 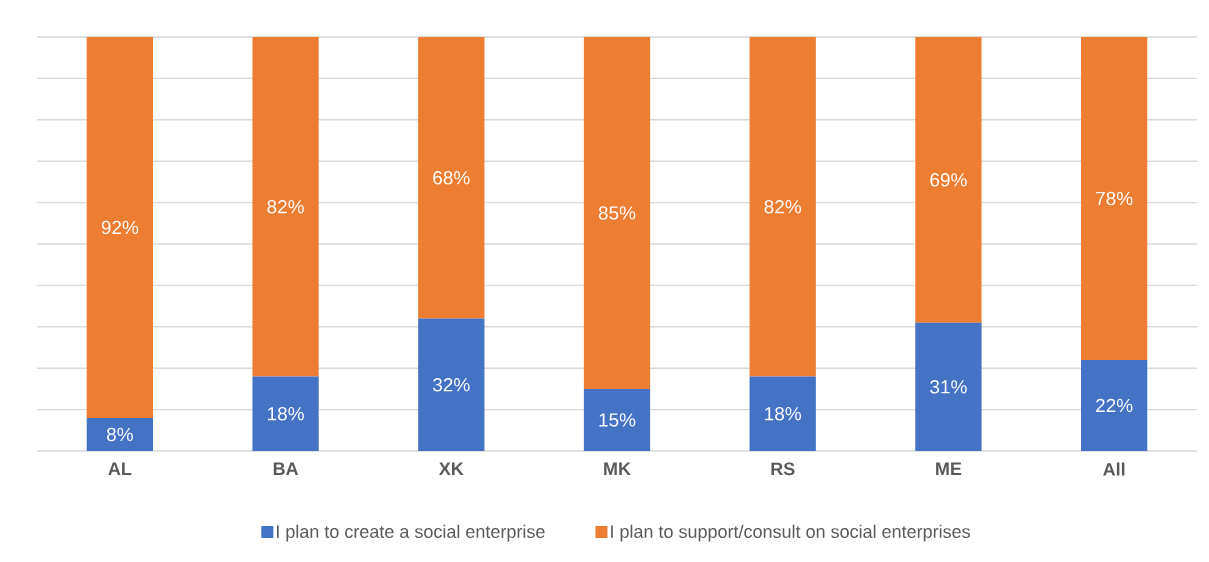 I want to click on data-label: 8%, so click(x=119, y=434).